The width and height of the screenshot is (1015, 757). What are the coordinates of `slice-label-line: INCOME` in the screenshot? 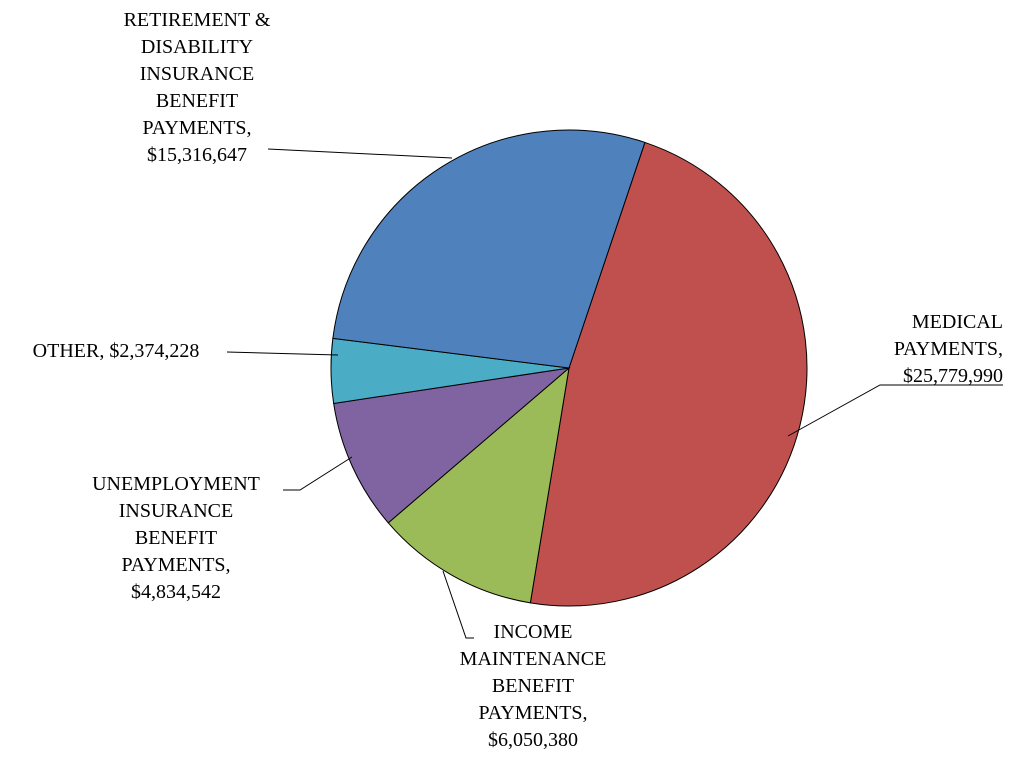 It's located at (533, 632).